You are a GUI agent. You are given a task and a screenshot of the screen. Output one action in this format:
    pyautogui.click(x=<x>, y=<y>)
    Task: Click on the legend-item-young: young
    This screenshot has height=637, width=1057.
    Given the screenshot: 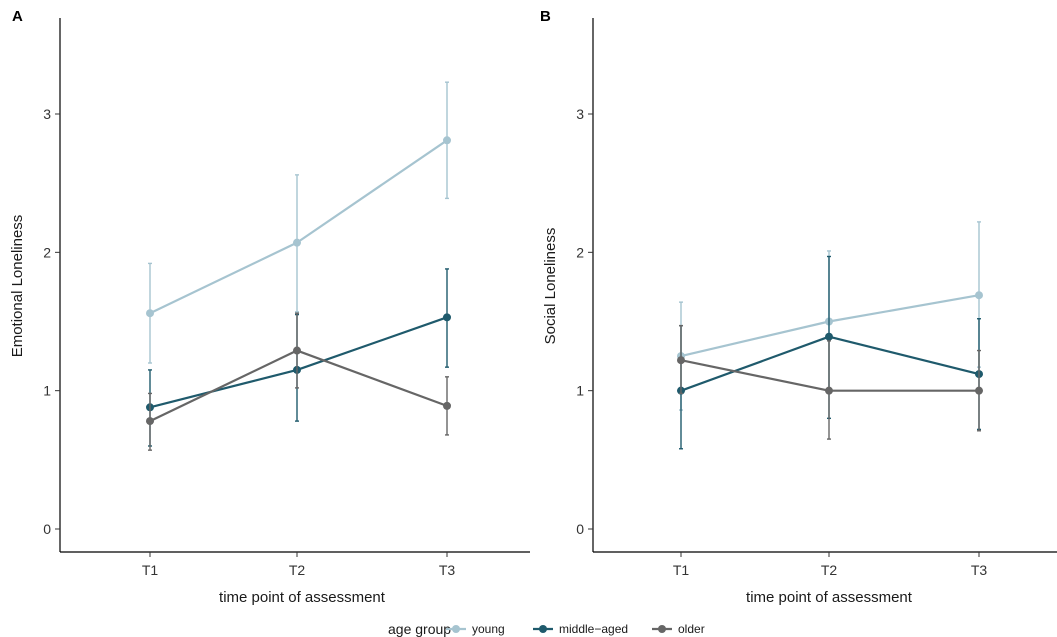 What is the action you would take?
    pyautogui.click(x=475, y=629)
    